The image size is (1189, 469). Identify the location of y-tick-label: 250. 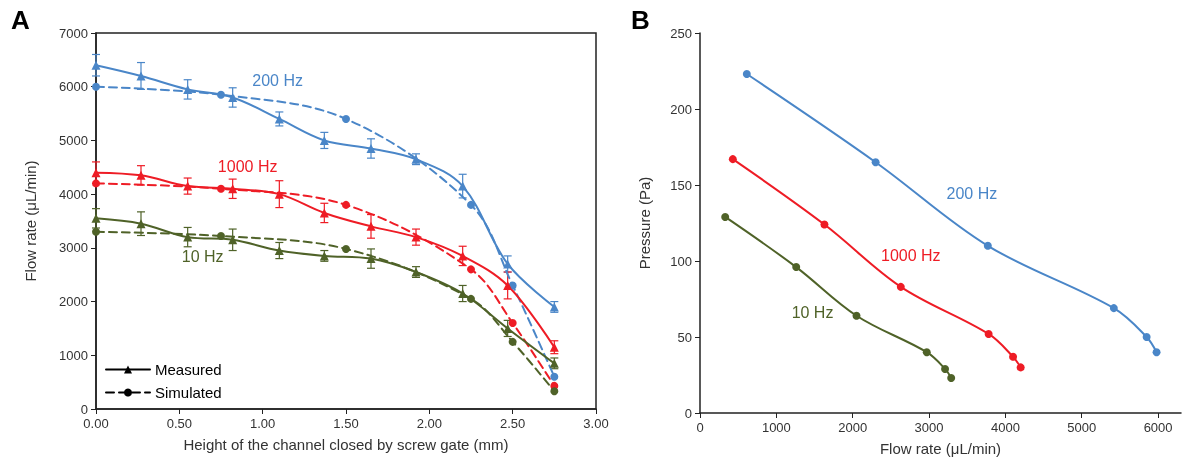
(681, 33).